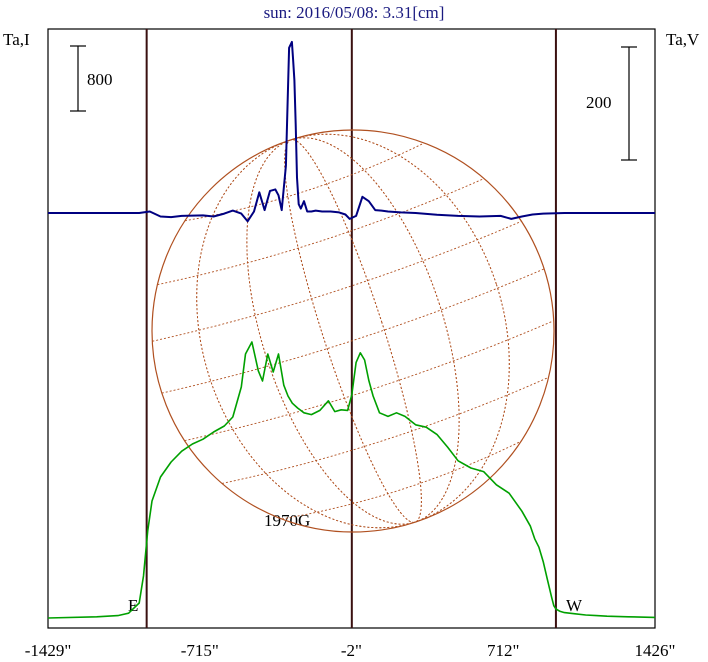 The width and height of the screenshot is (708, 662). Describe the element at coordinates (599, 102) in the screenshot. I see `right-scale-bar-label: 200` at that location.